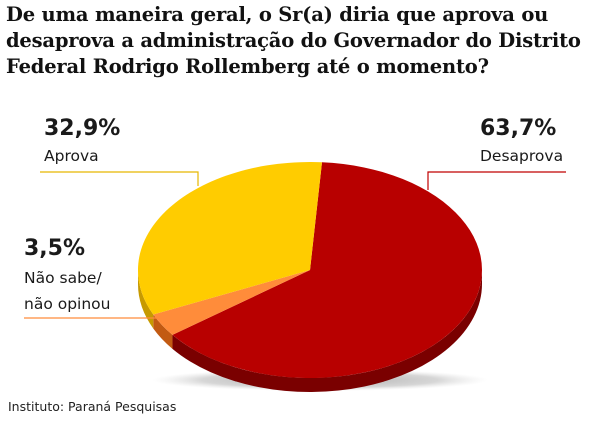  What do you see at coordinates (231, 302) in the screenshot?
I see `slice-n-o-sabe-n-o-opinou` at bounding box center [231, 302].